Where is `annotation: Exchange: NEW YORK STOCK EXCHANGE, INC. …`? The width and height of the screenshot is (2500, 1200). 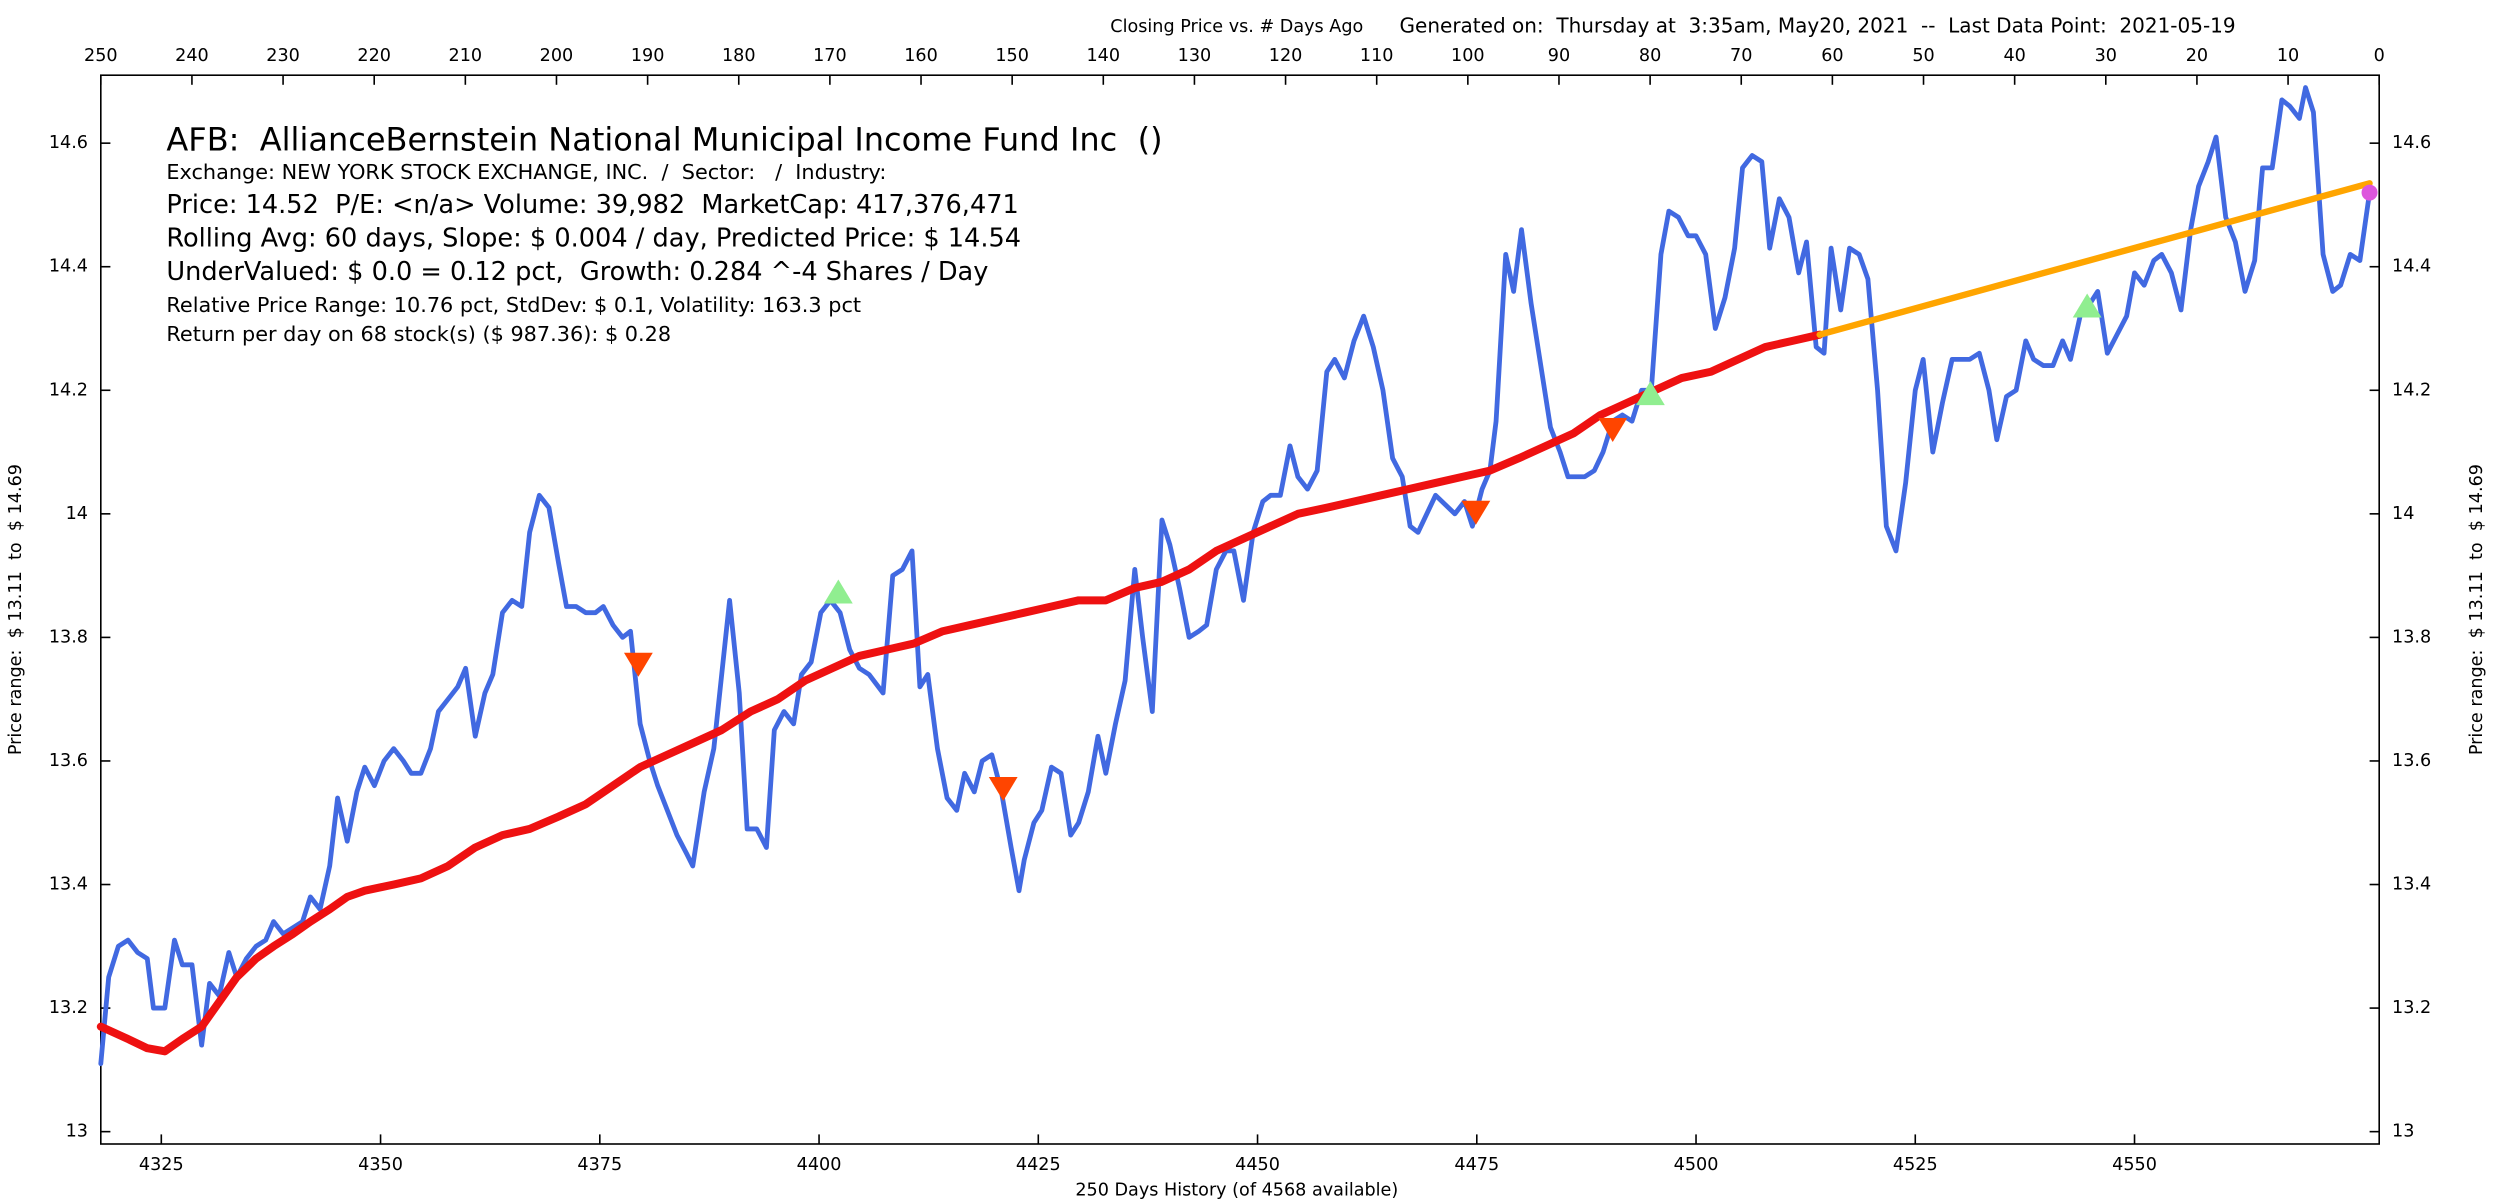
annotation: Exchange: NEW YORK STOCK EXCHANGE, INC. … is located at coordinates (526, 172).